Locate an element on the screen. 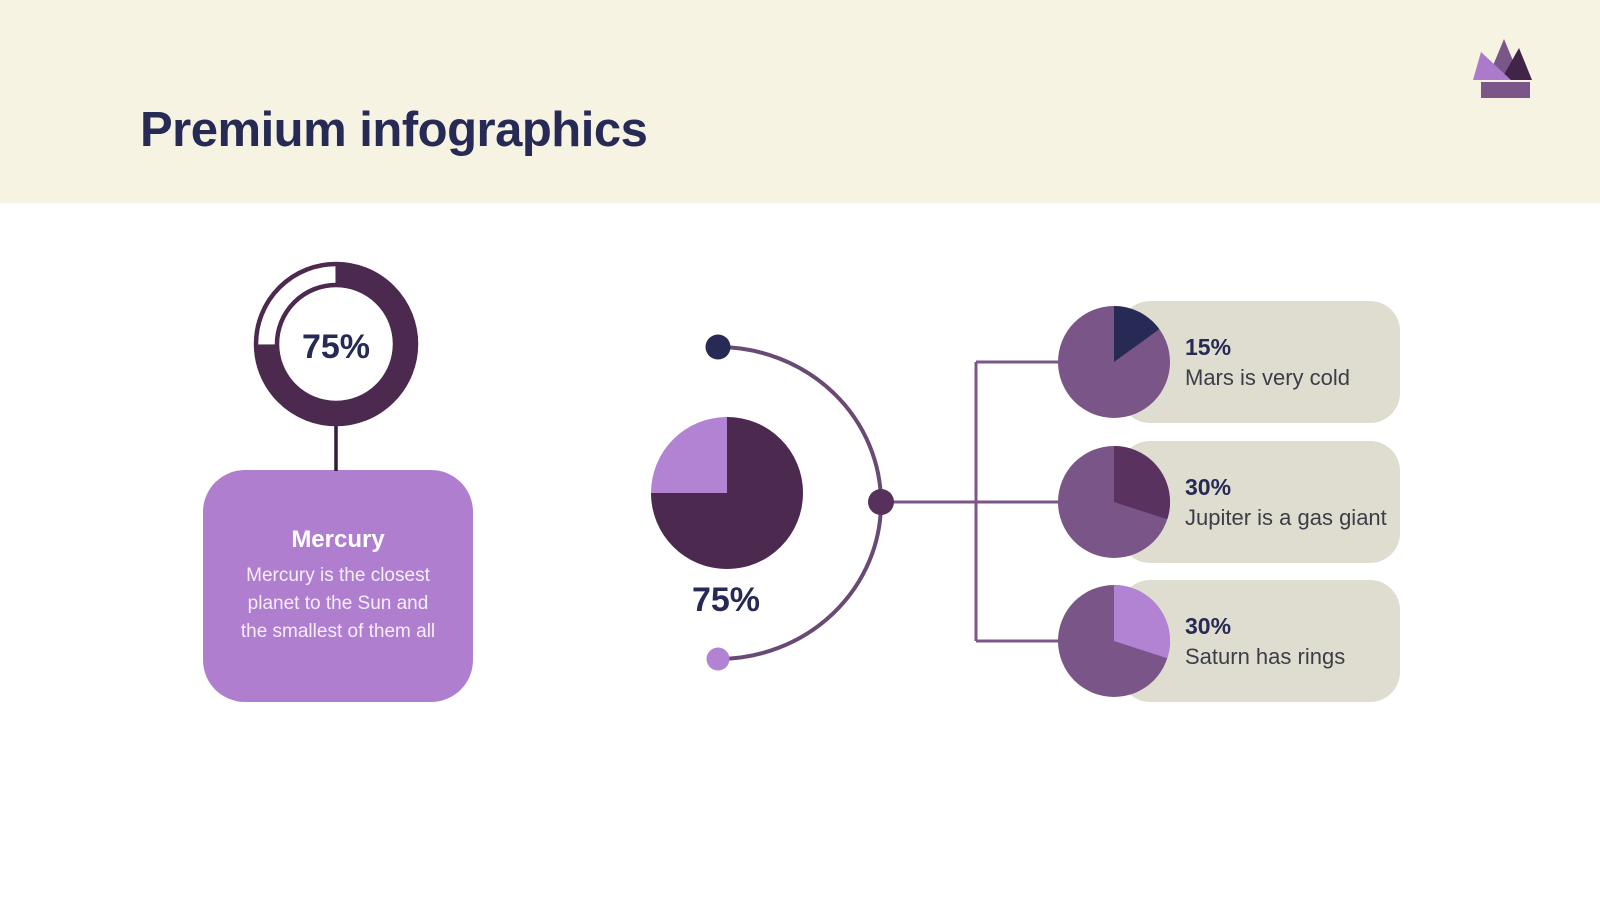  premium-crown-icon is located at coordinates (1502, 68).